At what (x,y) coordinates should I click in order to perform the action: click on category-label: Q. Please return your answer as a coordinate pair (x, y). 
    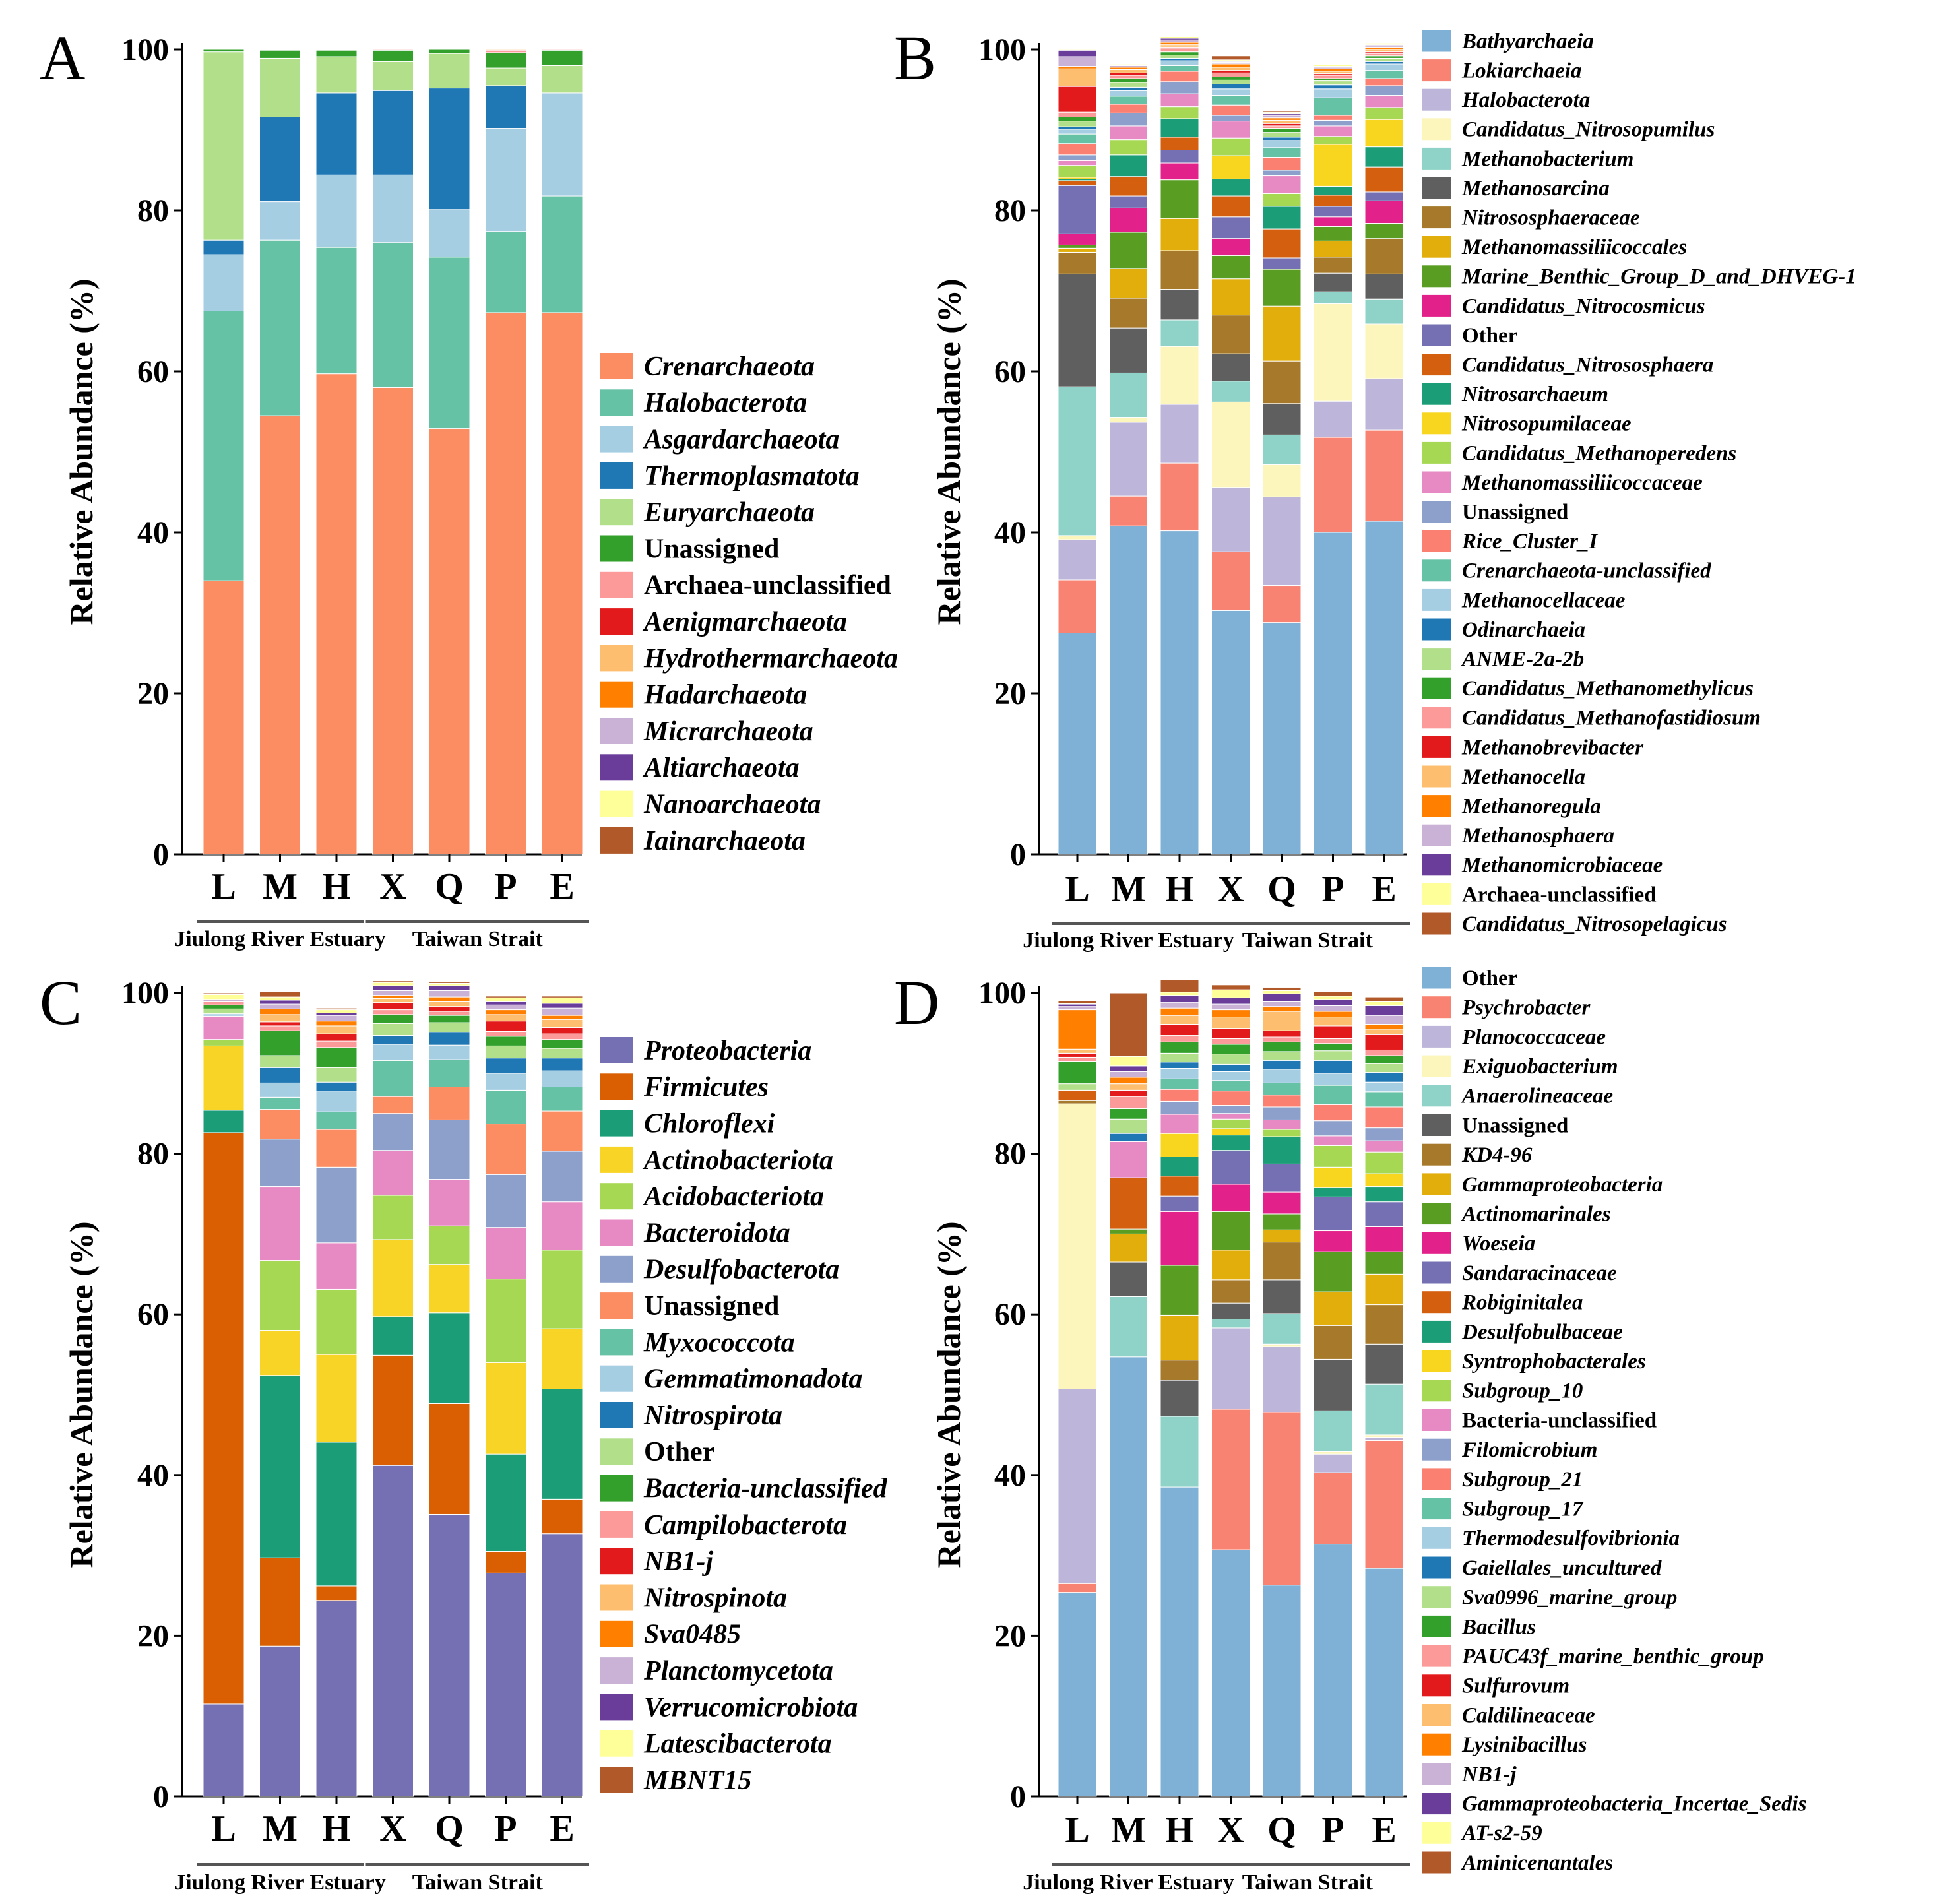
    Looking at the image, I should click on (449, 886).